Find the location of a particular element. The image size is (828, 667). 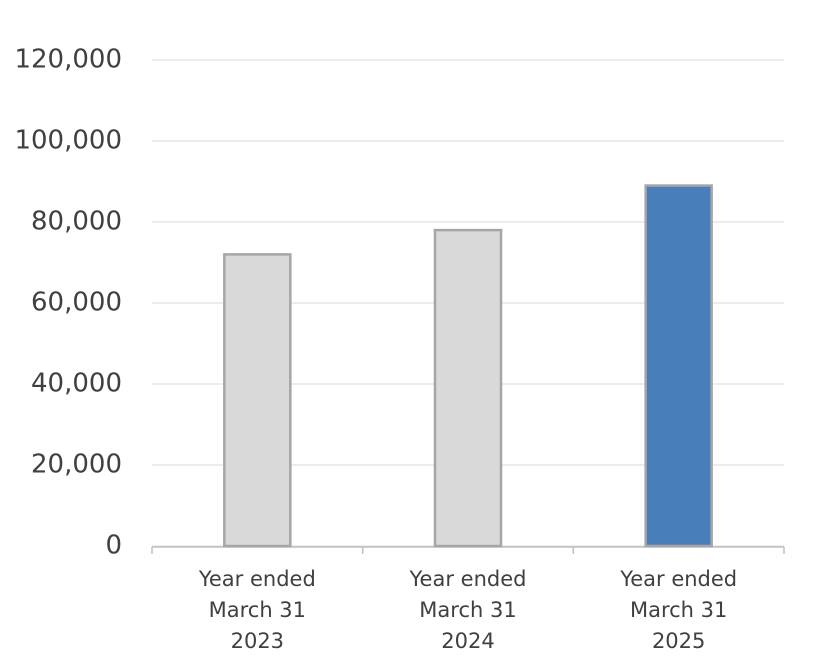

y-tick-label: 120,000 is located at coordinates (68, 60).